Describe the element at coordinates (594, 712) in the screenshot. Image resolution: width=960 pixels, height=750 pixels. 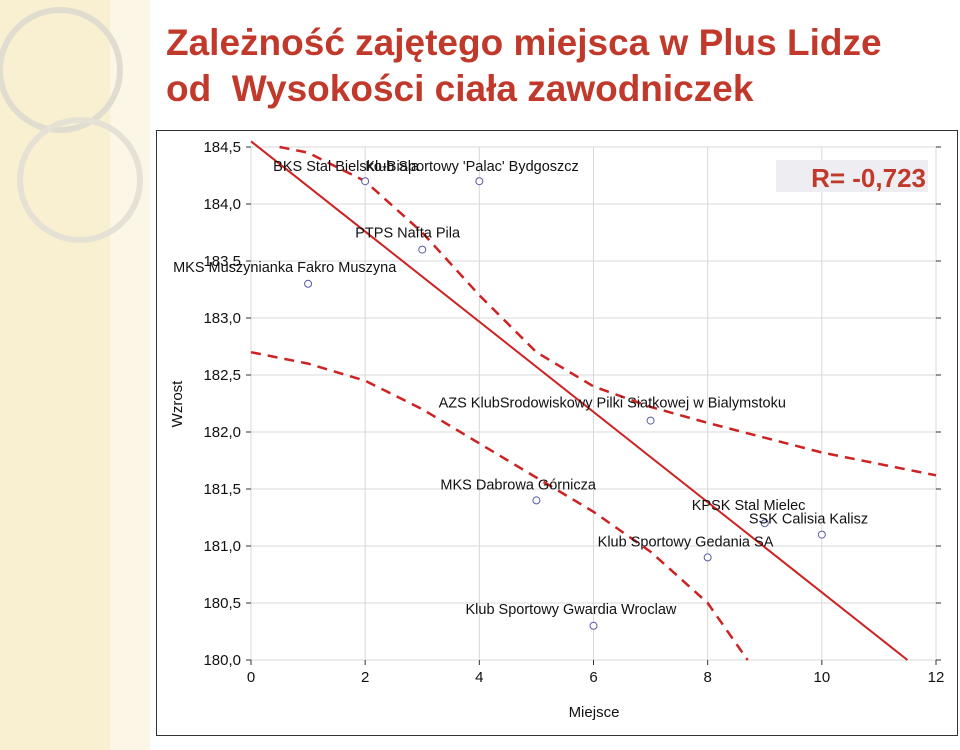
I see `x-axis-label: Miejsce` at that location.